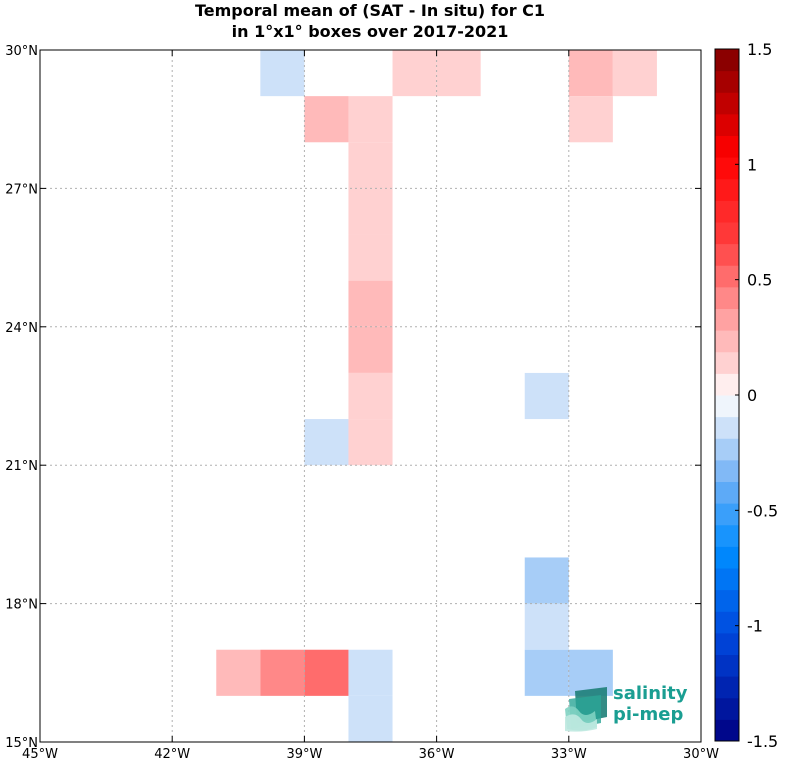 This screenshot has width=785, height=763. Describe the element at coordinates (172, 754) in the screenshot. I see `x-tick-label: 42°W` at that location.